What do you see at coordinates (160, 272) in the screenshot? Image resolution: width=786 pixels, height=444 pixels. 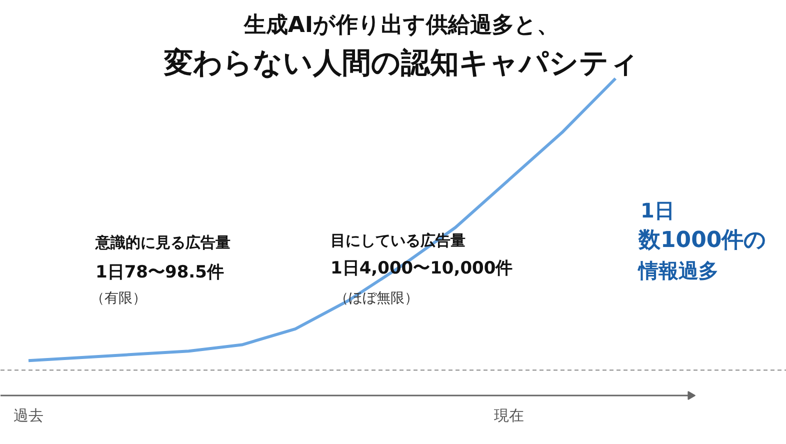 I see `annotation: 1日78〜98.5件` at bounding box center [160, 272].